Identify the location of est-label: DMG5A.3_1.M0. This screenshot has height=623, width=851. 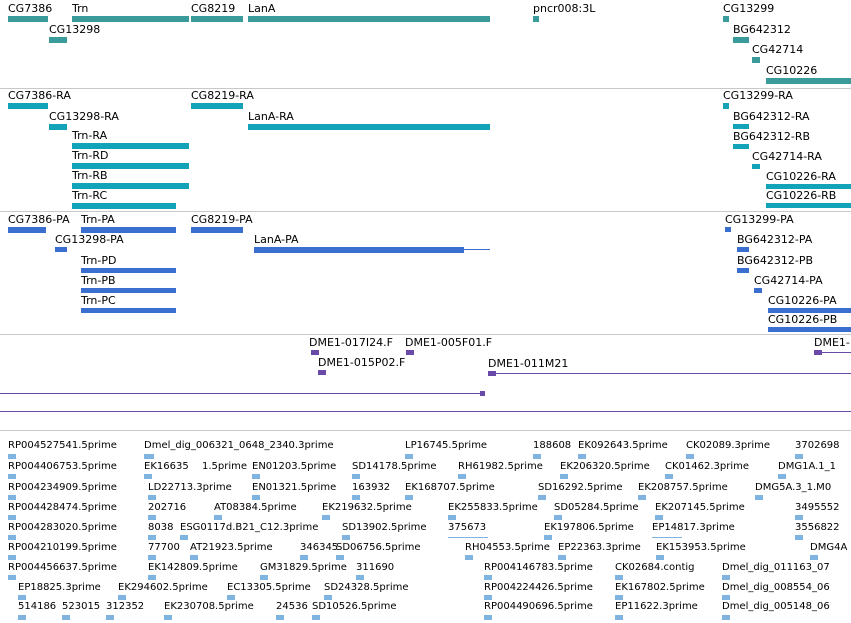
(793, 487).